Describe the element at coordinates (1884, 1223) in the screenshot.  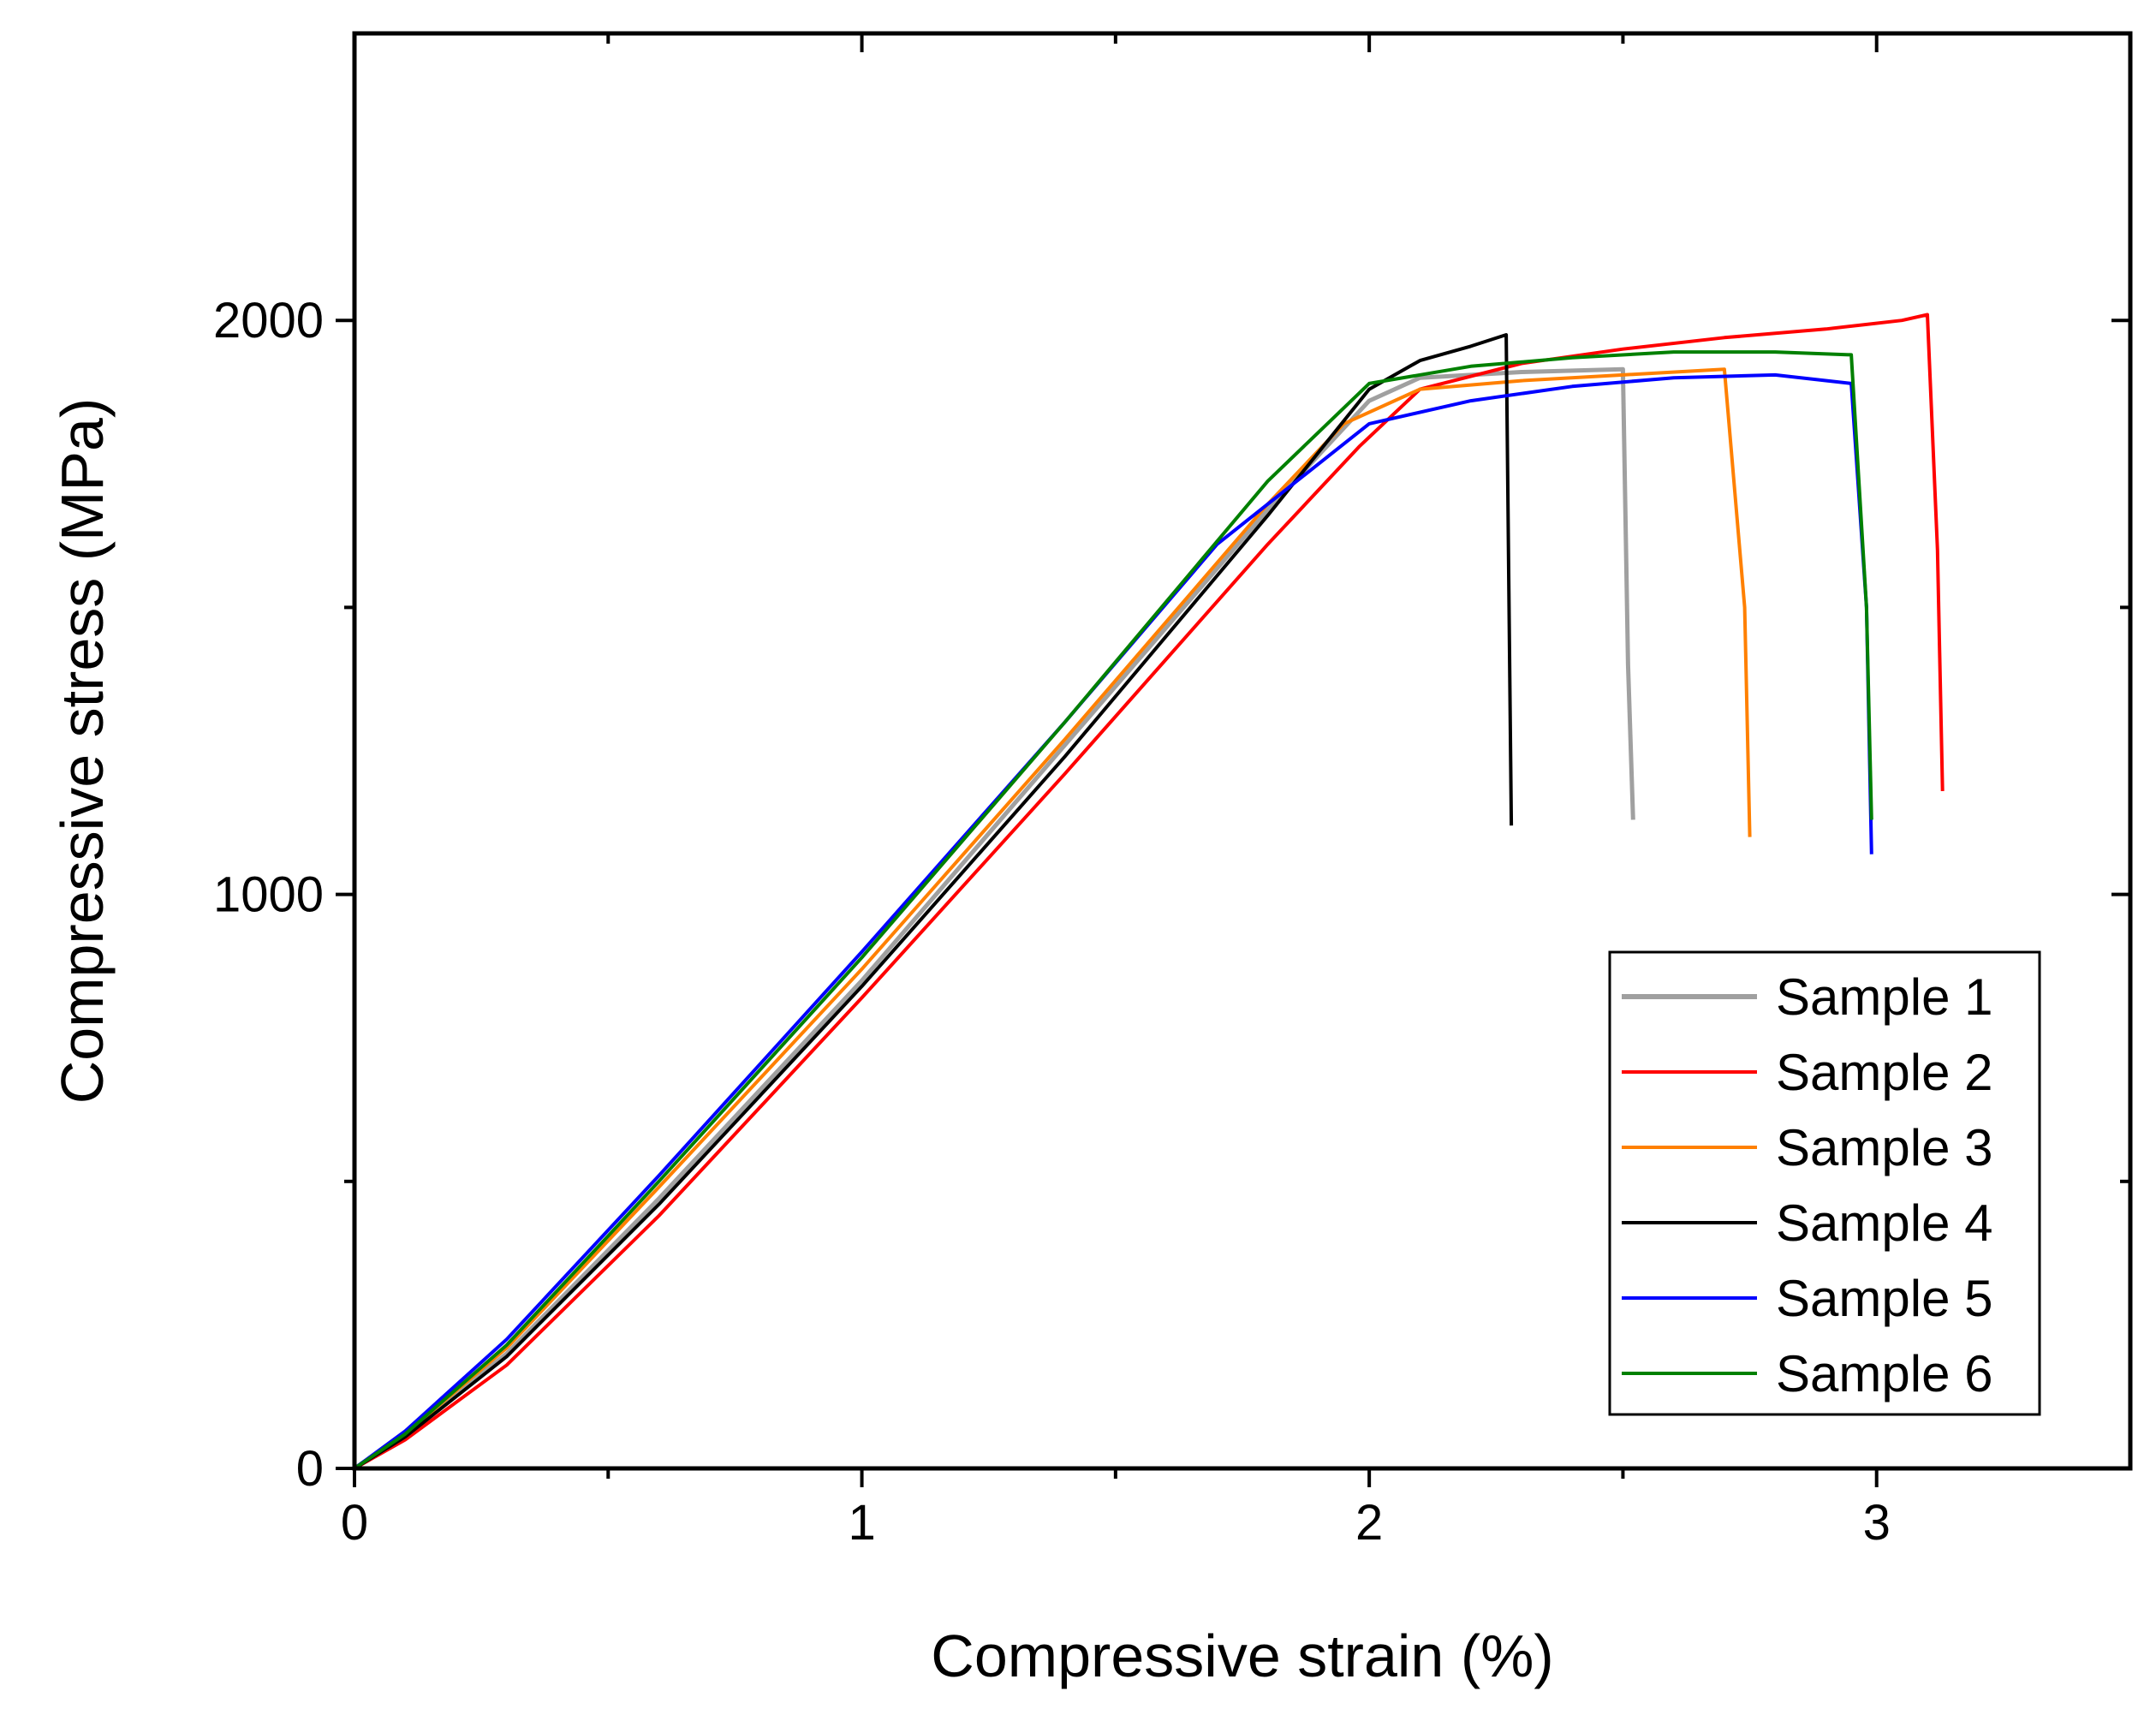
I see `legend-label-sample-4: Sample 4` at that location.